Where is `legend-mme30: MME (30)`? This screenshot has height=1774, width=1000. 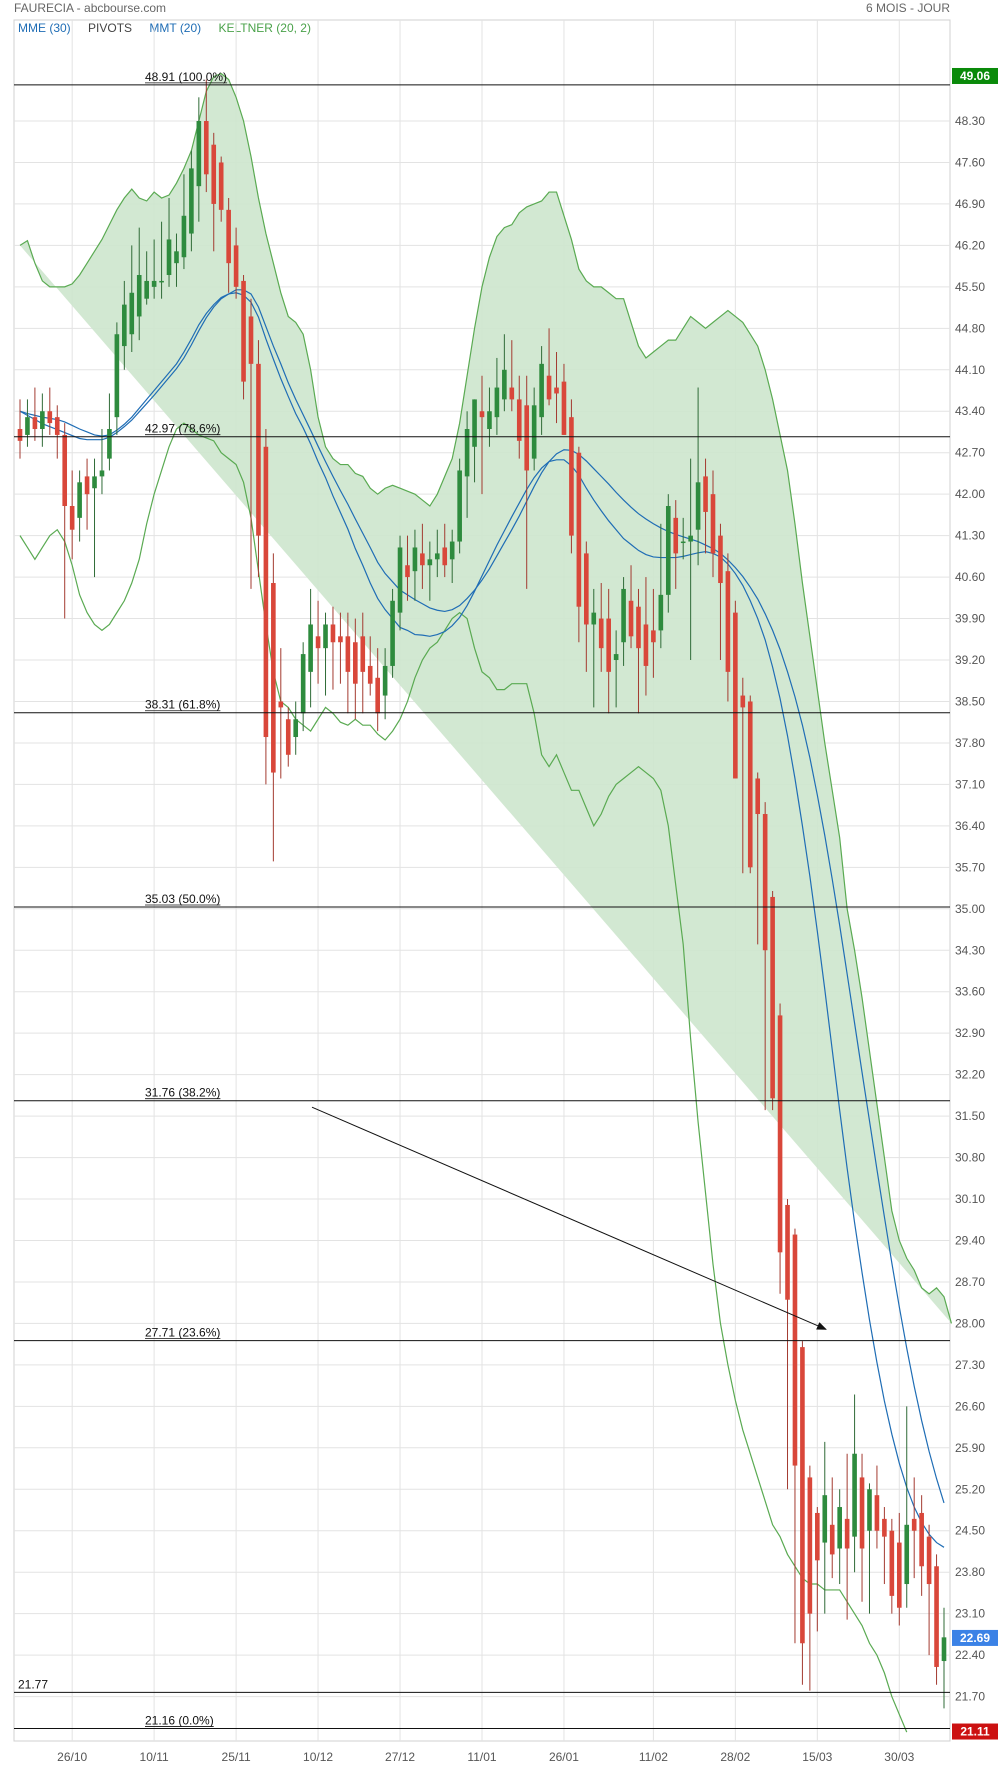
legend-mme30: MME (30) is located at coordinates (44, 28).